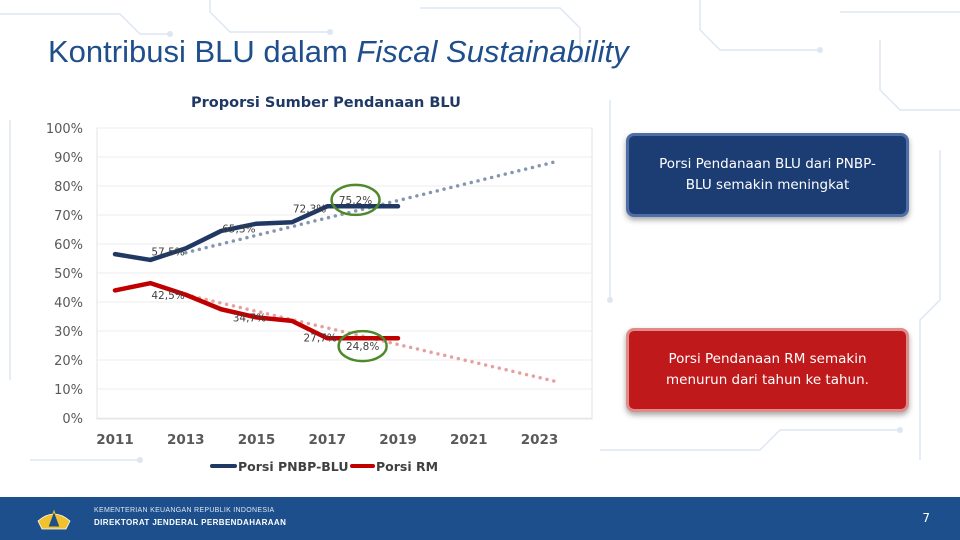  What do you see at coordinates (184, 510) in the screenshot?
I see `footer-ministry-name: KEMENTERIAN KEUANGAN REPUBLIK INDONESIA` at bounding box center [184, 510].